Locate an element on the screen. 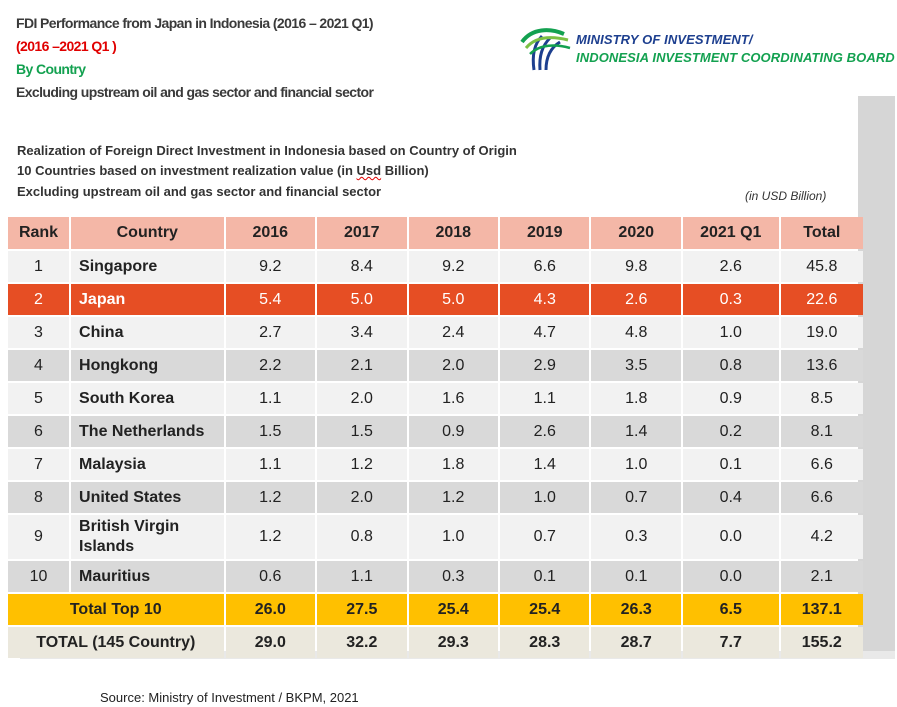 This screenshot has height=707, width=897. country-cell: South Korea is located at coordinates (147, 398).